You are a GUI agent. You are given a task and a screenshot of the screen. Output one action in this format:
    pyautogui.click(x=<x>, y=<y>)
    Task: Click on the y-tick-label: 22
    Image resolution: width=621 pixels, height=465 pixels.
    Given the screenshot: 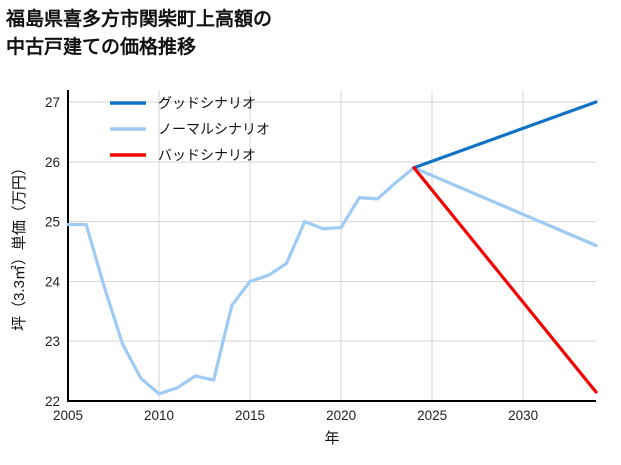 What is the action you would take?
    pyautogui.click(x=52, y=401)
    